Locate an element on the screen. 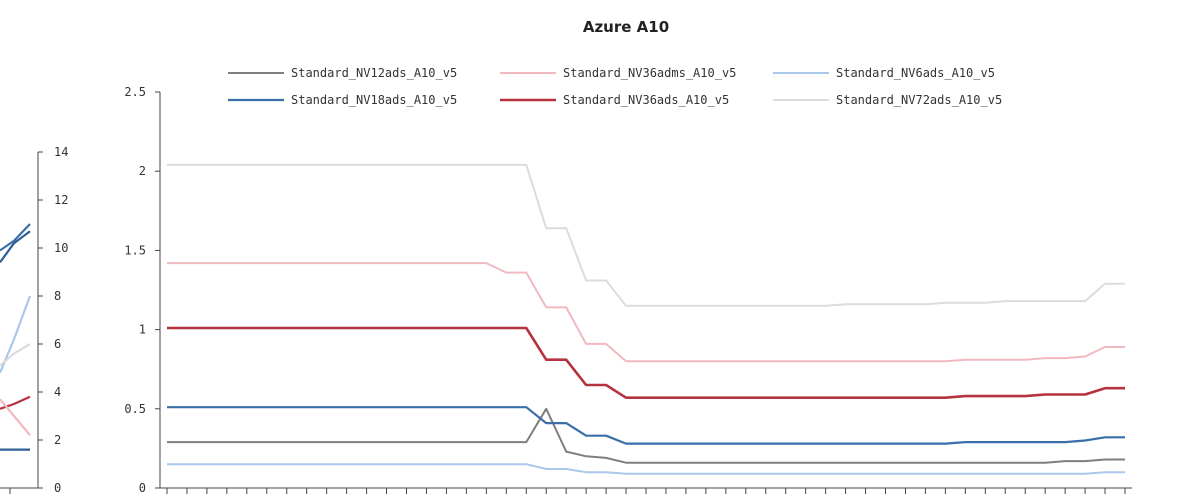  legend-label: Standard_NV36adms_A10_v5 is located at coordinates (649, 73).